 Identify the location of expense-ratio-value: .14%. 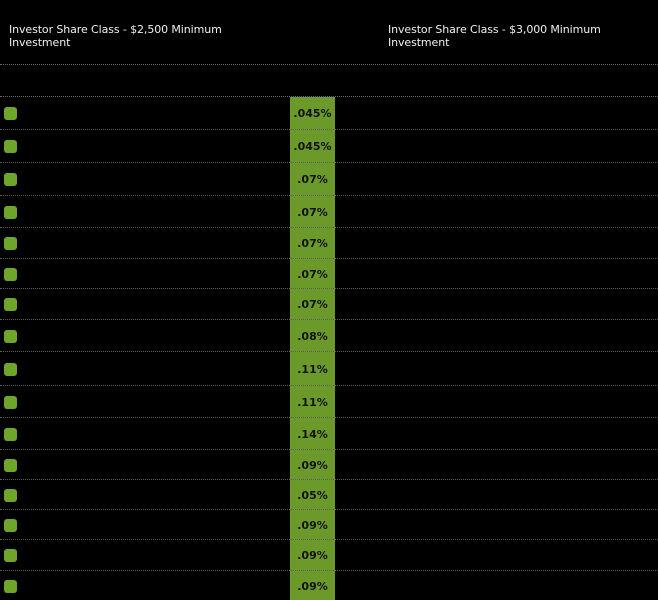
(312, 434).